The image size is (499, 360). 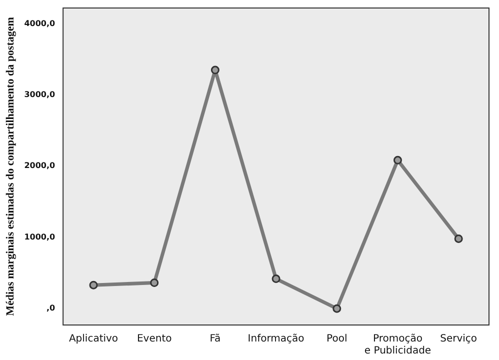 I want to click on y-axis-title: Médias marginais estimadas do compartilhamento da postagem, so click(x=10, y=166).